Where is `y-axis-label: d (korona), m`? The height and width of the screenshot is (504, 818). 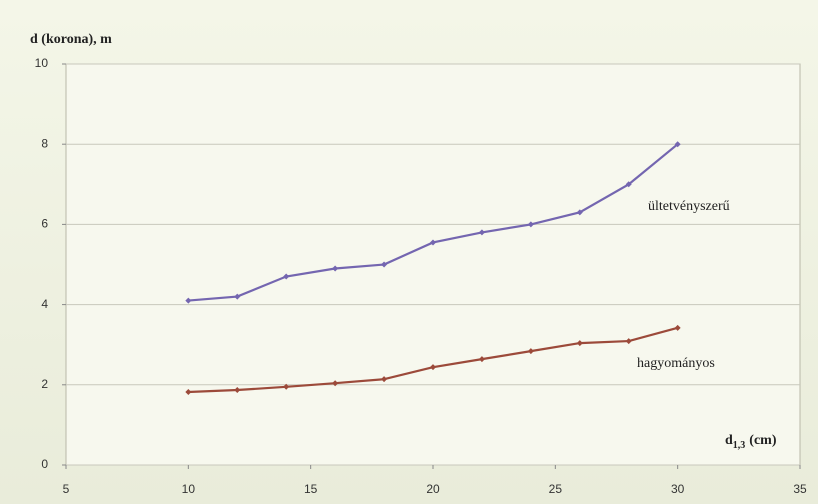
y-axis-label: d (korona), m is located at coordinates (71, 39).